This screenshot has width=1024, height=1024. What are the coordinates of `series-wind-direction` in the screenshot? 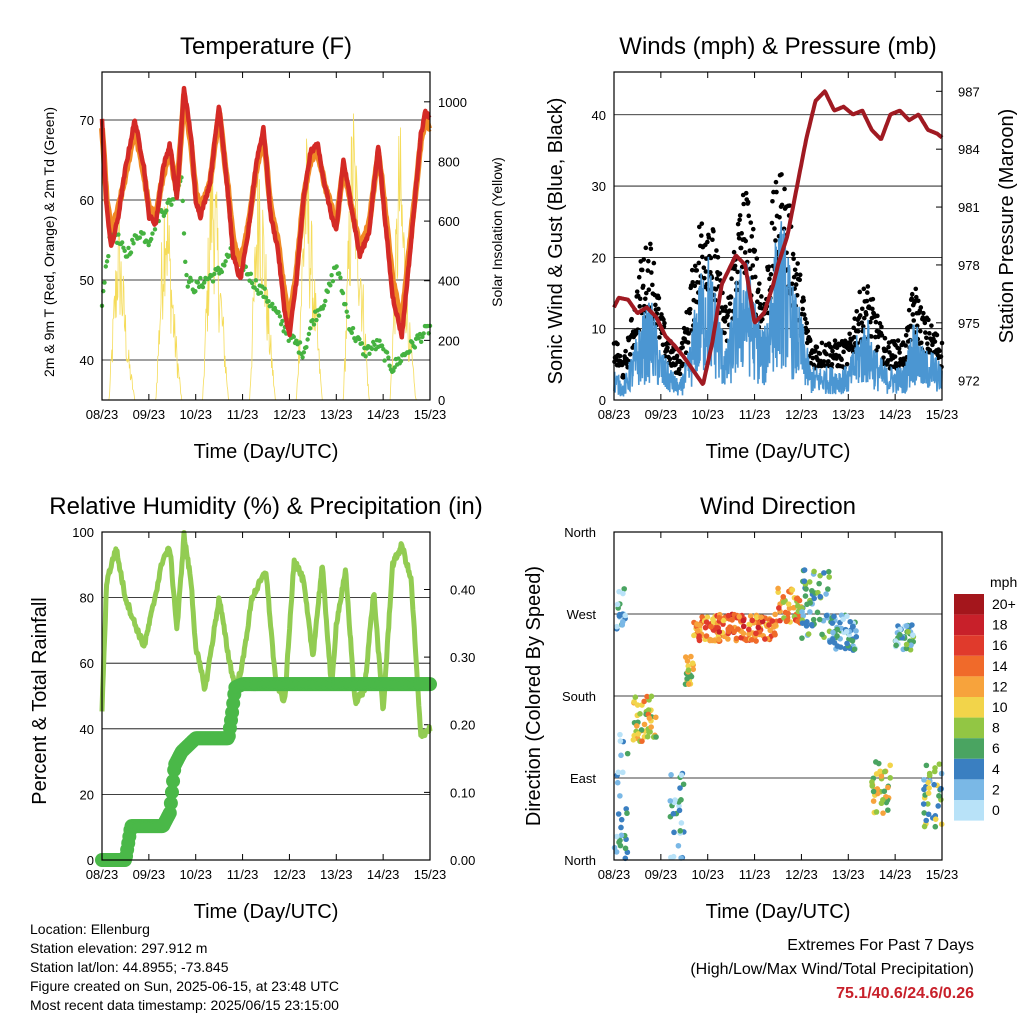 It's located at (778, 714).